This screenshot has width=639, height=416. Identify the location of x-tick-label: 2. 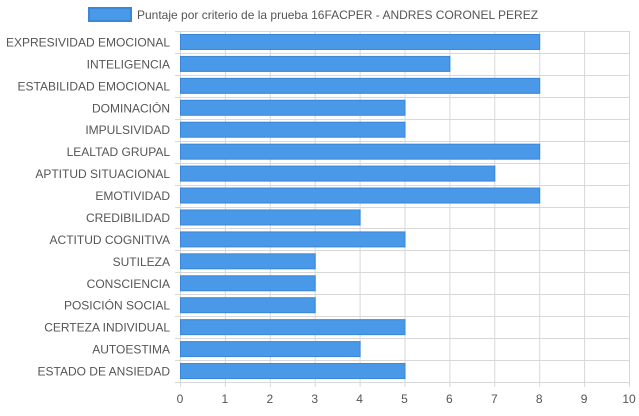
(269, 399).